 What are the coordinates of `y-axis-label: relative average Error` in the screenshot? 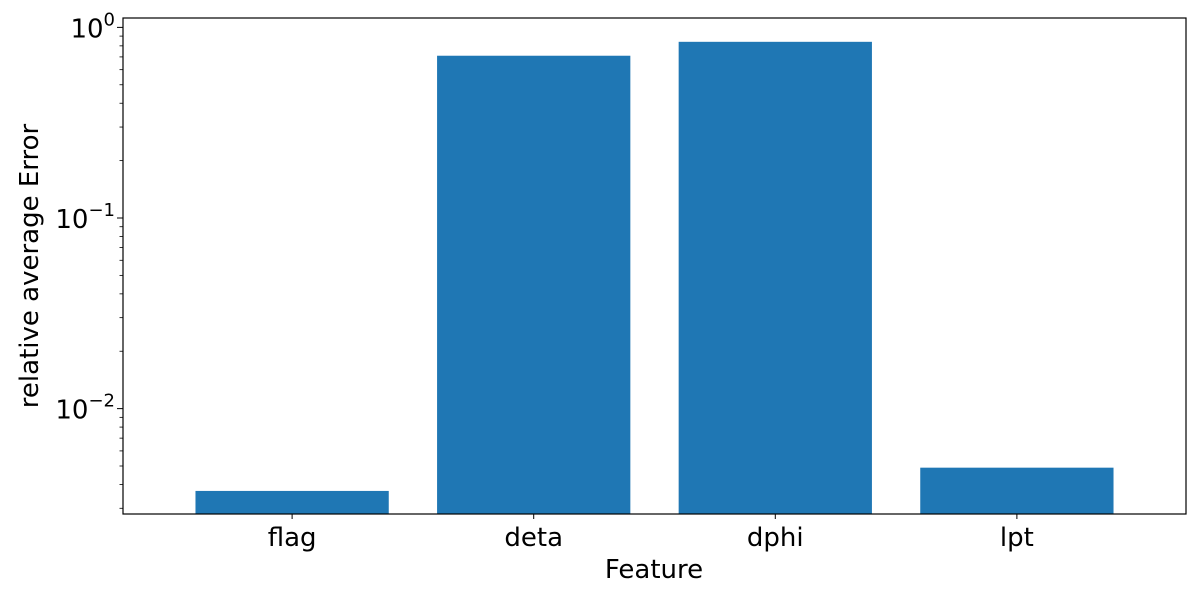 It's located at (30, 265).